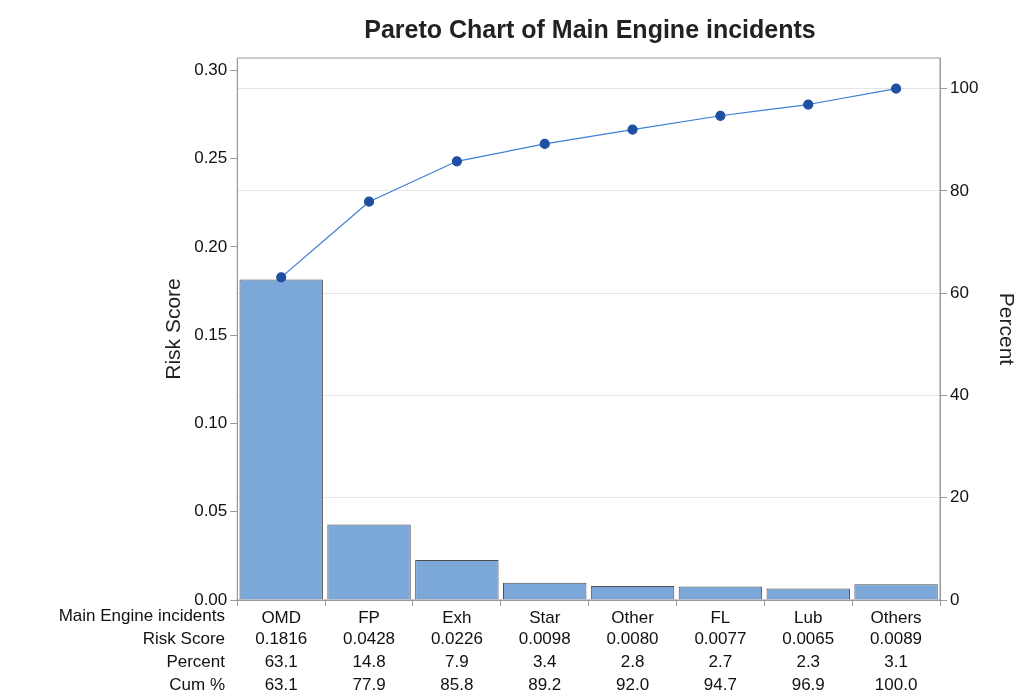 The width and height of the screenshot is (1030, 696). What do you see at coordinates (281, 684) in the screenshot?
I see `data-label: 63.1` at bounding box center [281, 684].